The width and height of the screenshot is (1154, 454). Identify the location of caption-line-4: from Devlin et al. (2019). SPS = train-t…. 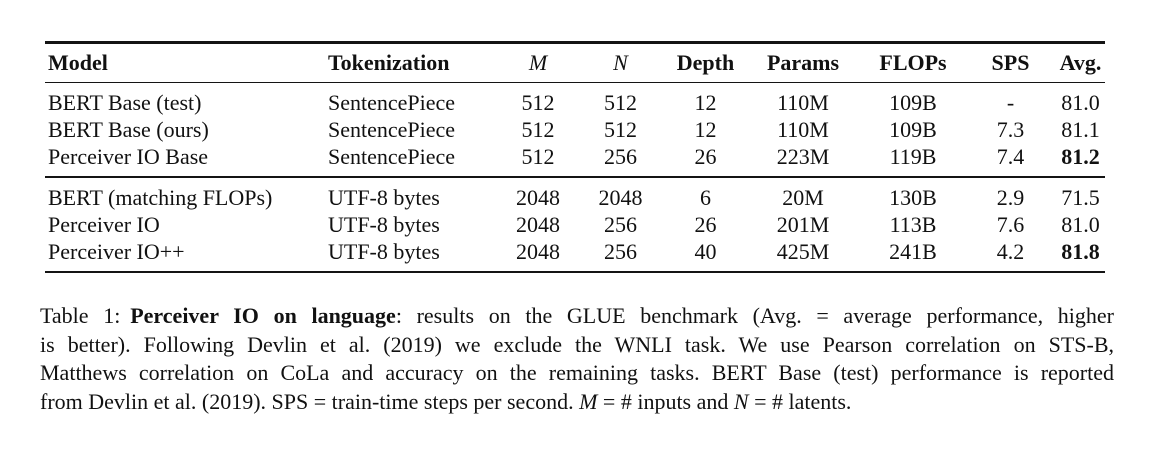
(577, 402).